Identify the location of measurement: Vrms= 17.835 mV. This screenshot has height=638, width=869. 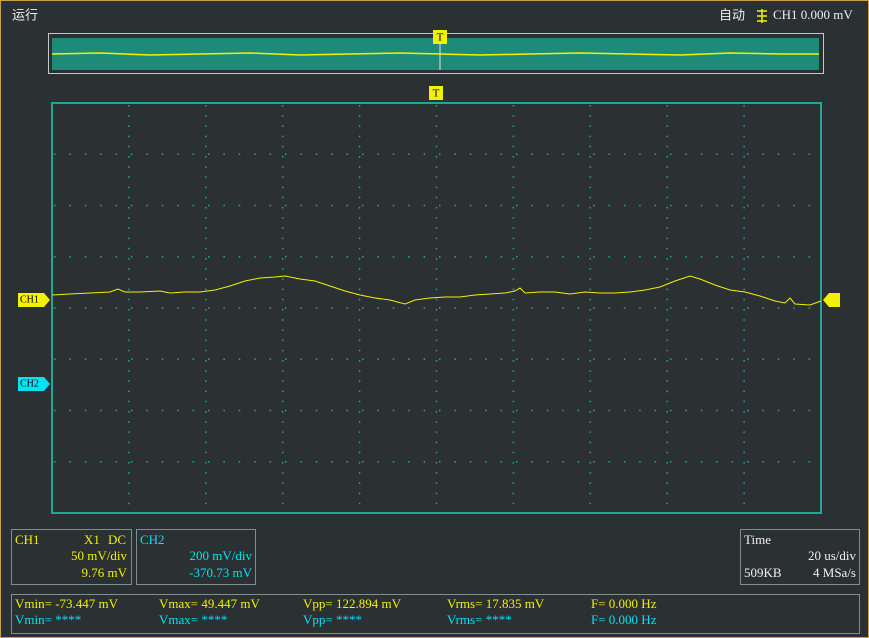
(496, 603).